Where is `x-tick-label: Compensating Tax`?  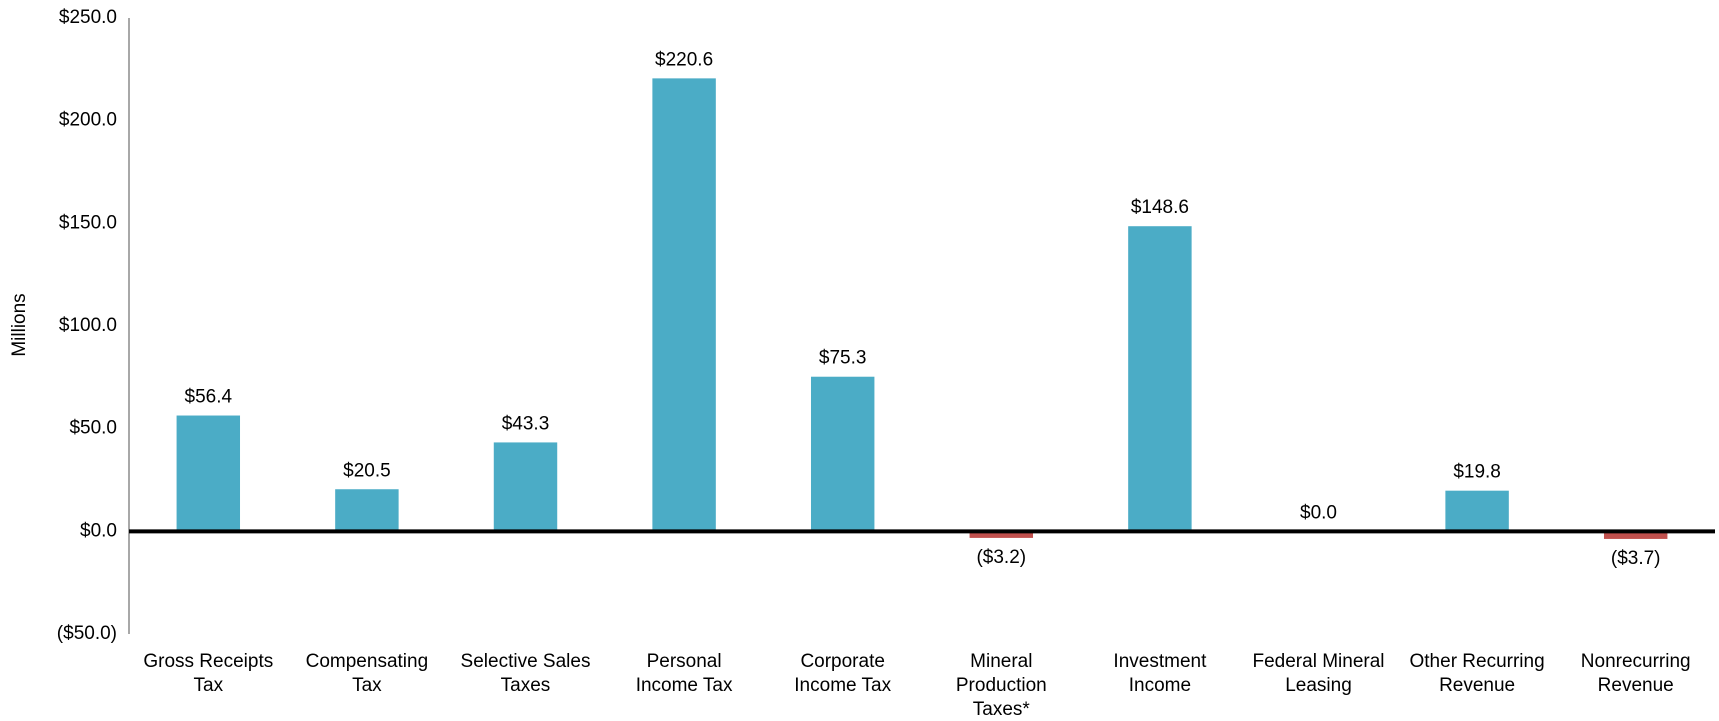 x-tick-label: Compensating Tax is located at coordinates (367, 673).